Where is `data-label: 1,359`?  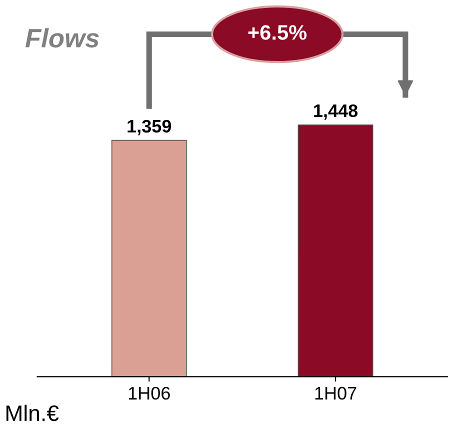 data-label: 1,359 is located at coordinates (150, 128).